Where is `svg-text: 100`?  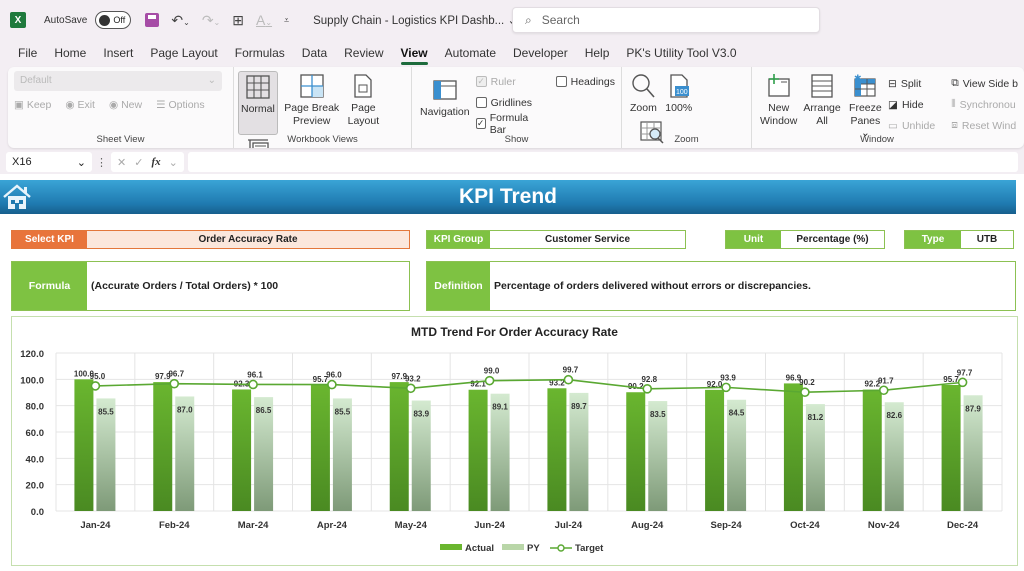 svg-text: 100 is located at coordinates (682, 92).